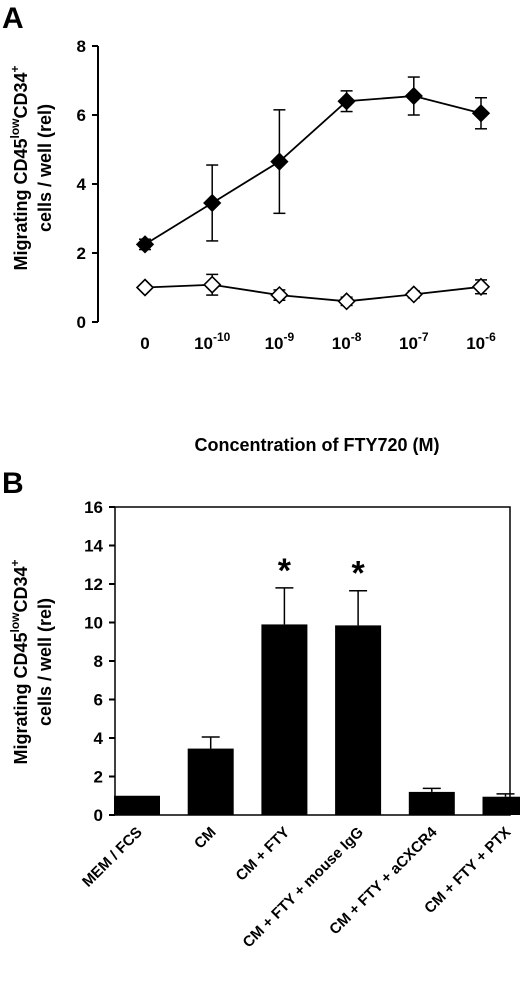  I want to click on panel-a-x-tick-label: 10⁻⁹, so click(280, 341).